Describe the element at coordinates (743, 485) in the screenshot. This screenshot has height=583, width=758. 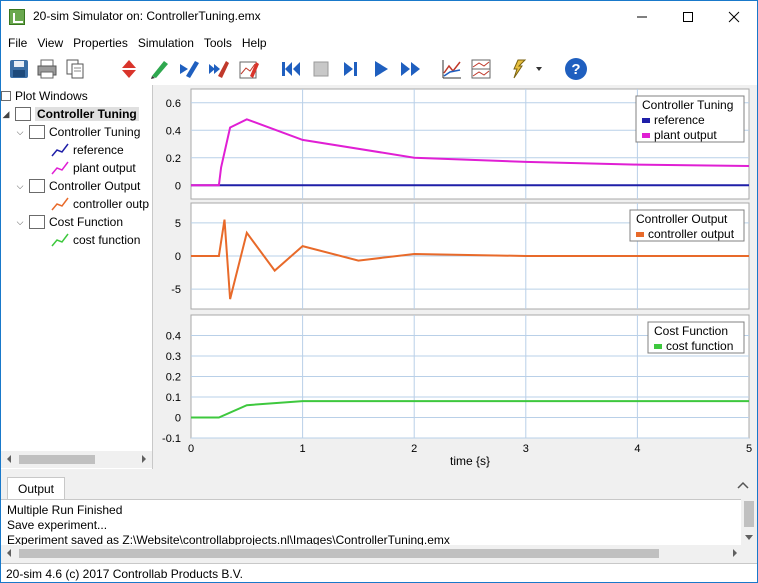
I see `collapse-up-icon` at that location.